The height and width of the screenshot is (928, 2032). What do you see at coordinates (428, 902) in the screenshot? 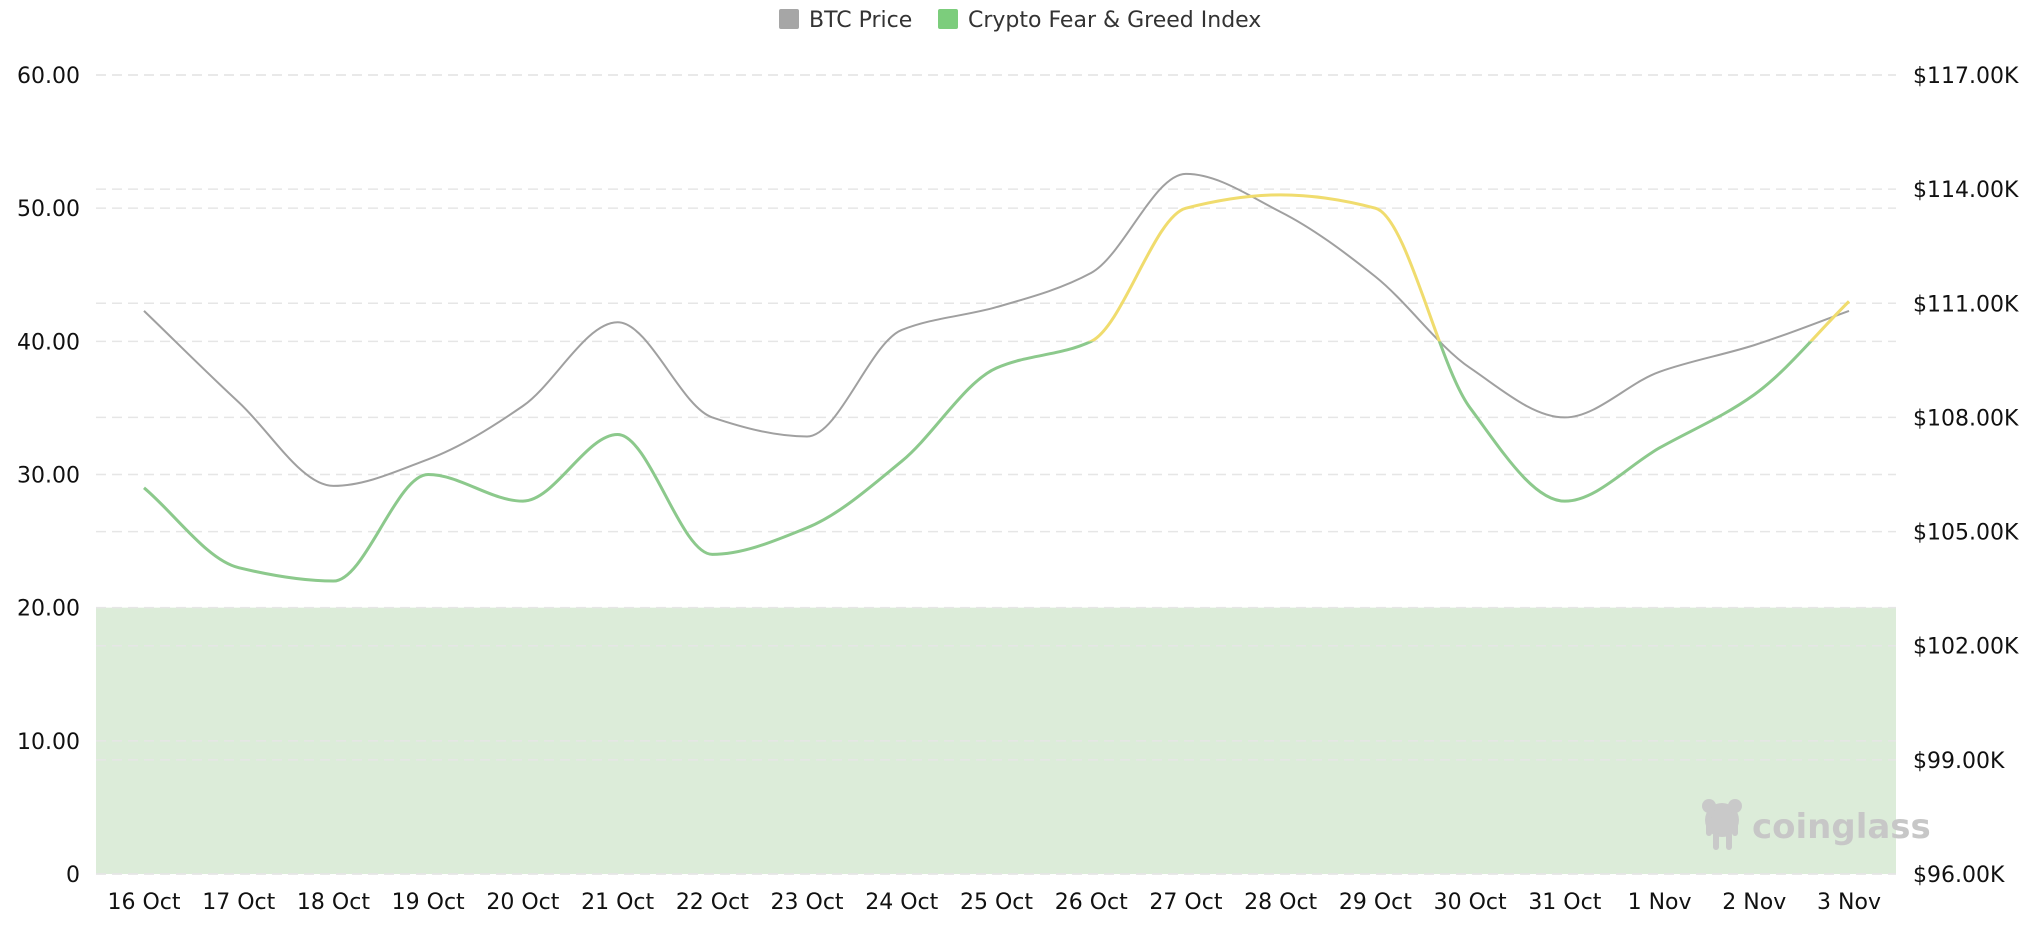
I see `x-tick-label: 19 Oct` at bounding box center [428, 902].